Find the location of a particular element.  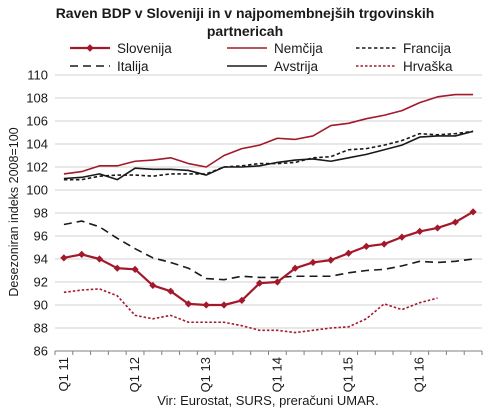

y-axis-title: Desezoniran indeks 2008=100 is located at coordinates (14, 211).